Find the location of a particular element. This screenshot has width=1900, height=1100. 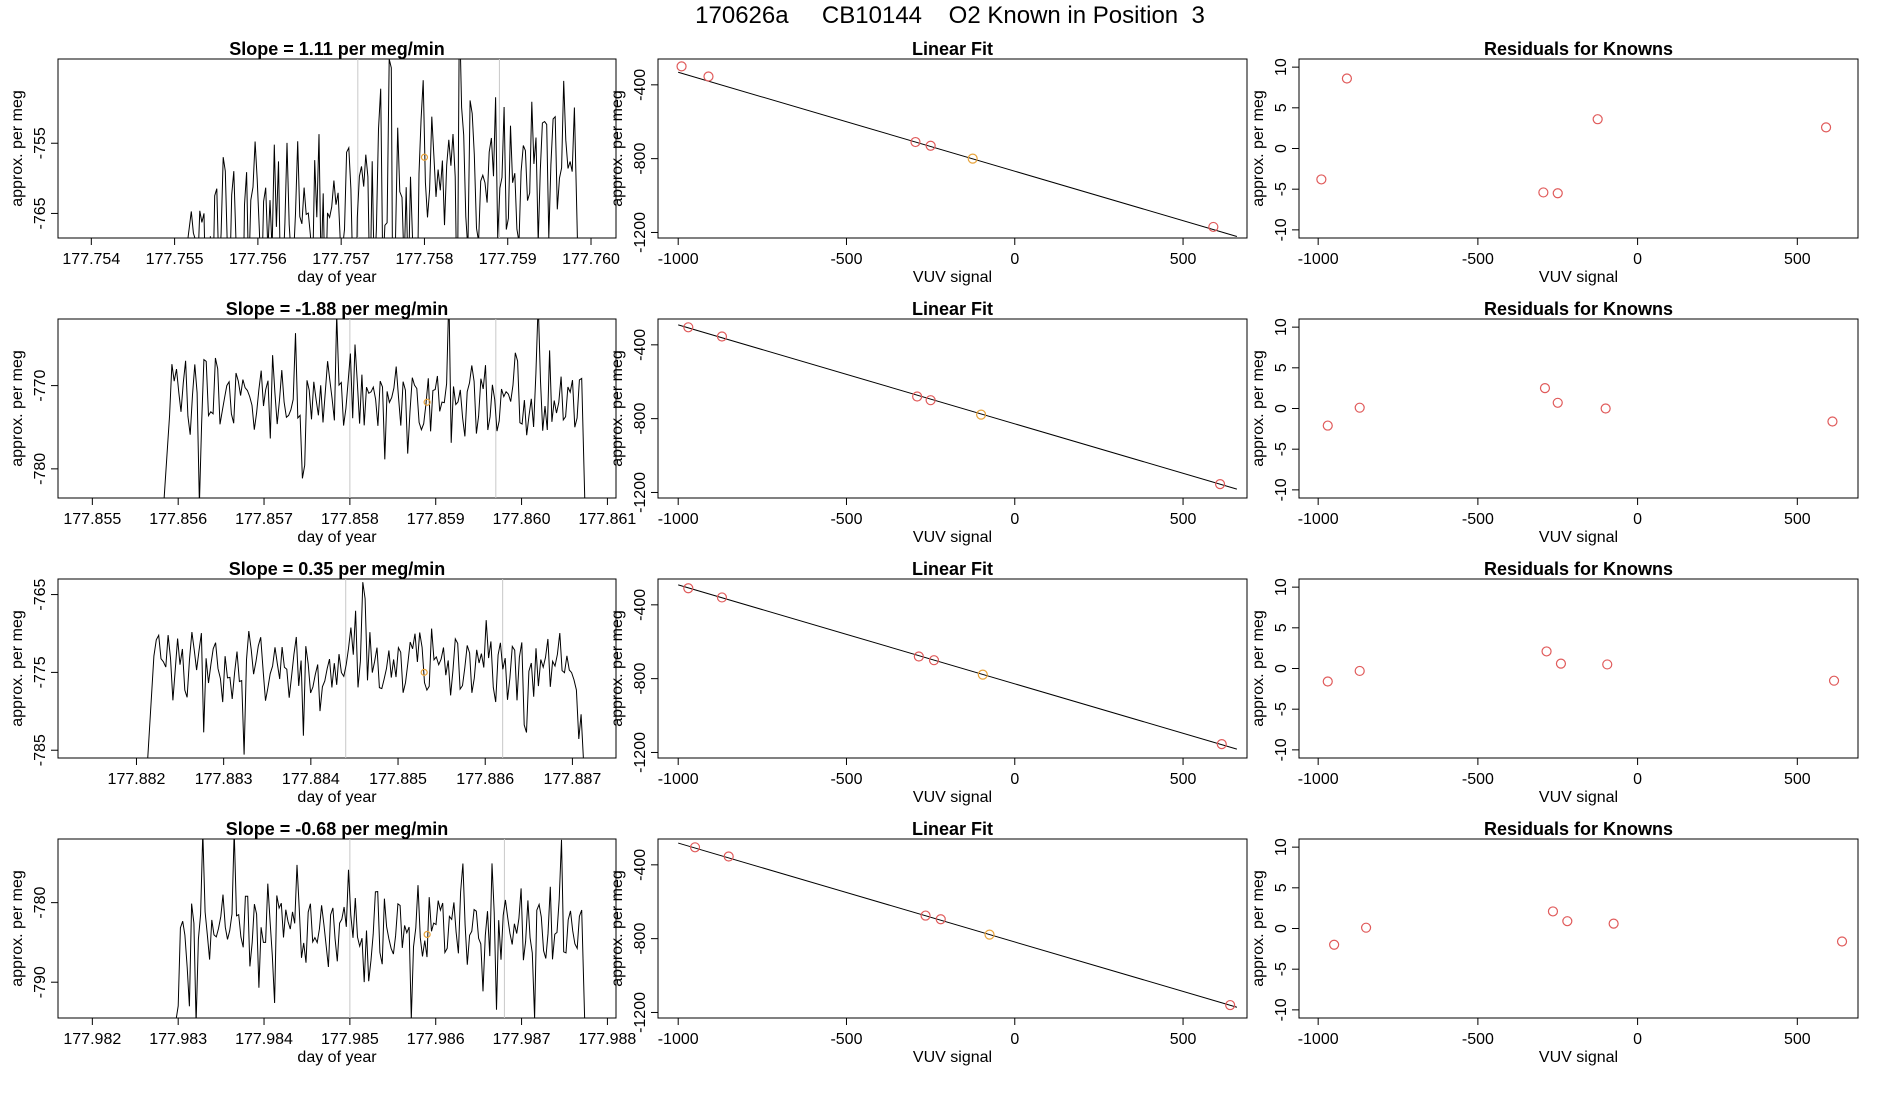

page-title: 170626a CB10144 O2 Known in Position 3 is located at coordinates (950, 15).